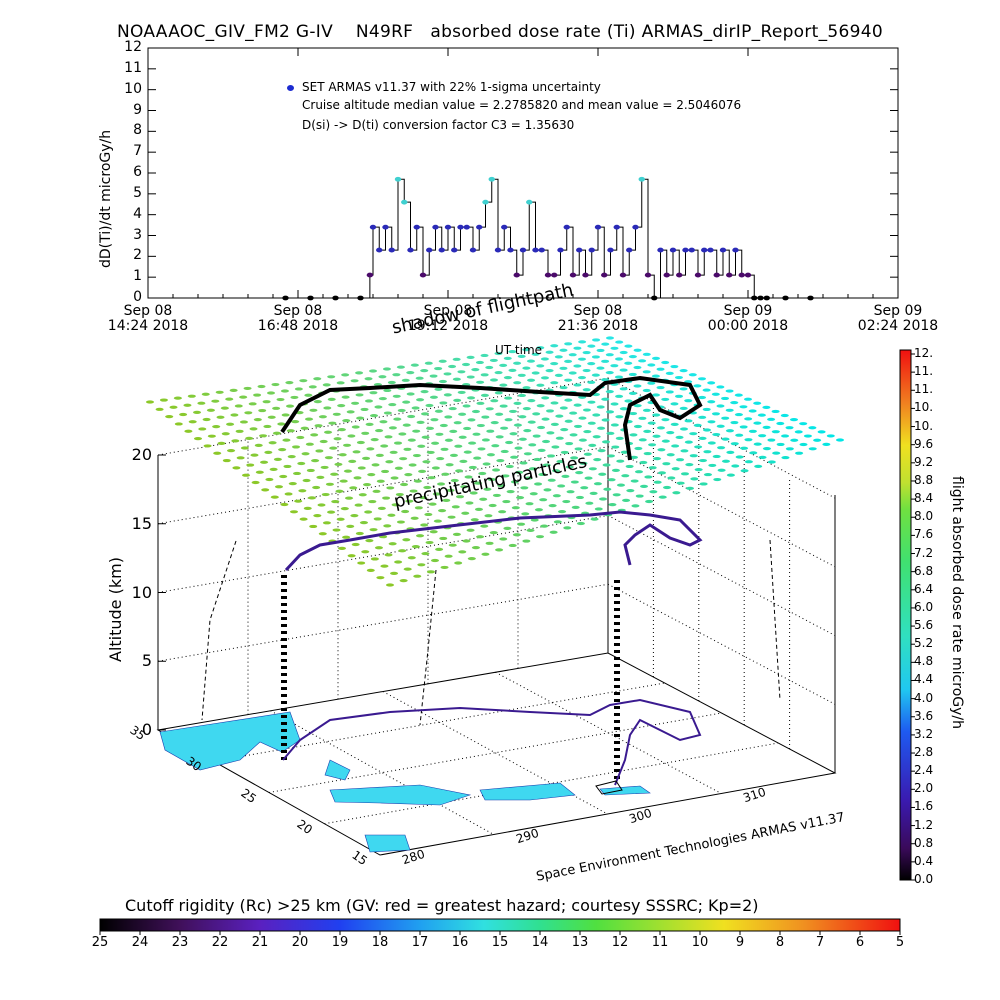  What do you see at coordinates (140, 942) in the screenshot?
I see `hbar-tick-label: 24` at bounding box center [140, 942].